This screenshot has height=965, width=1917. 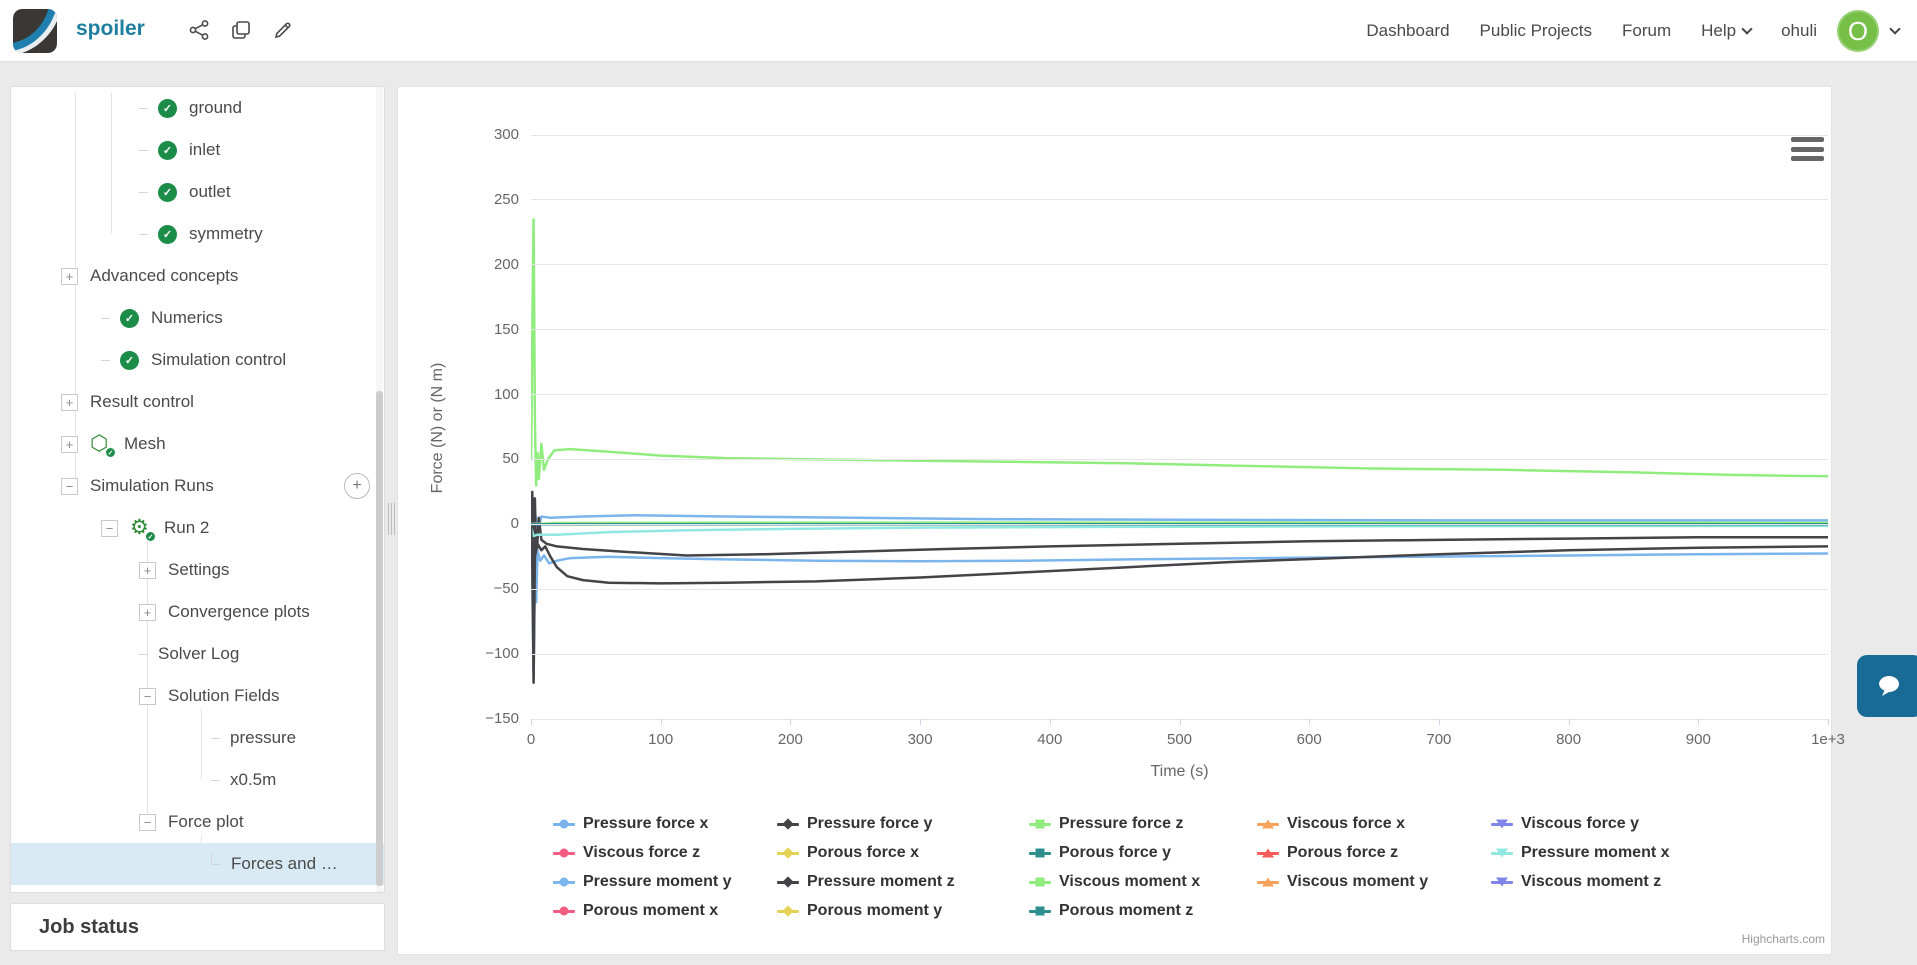 I want to click on nav-help: Help, so click(x=1727, y=31).